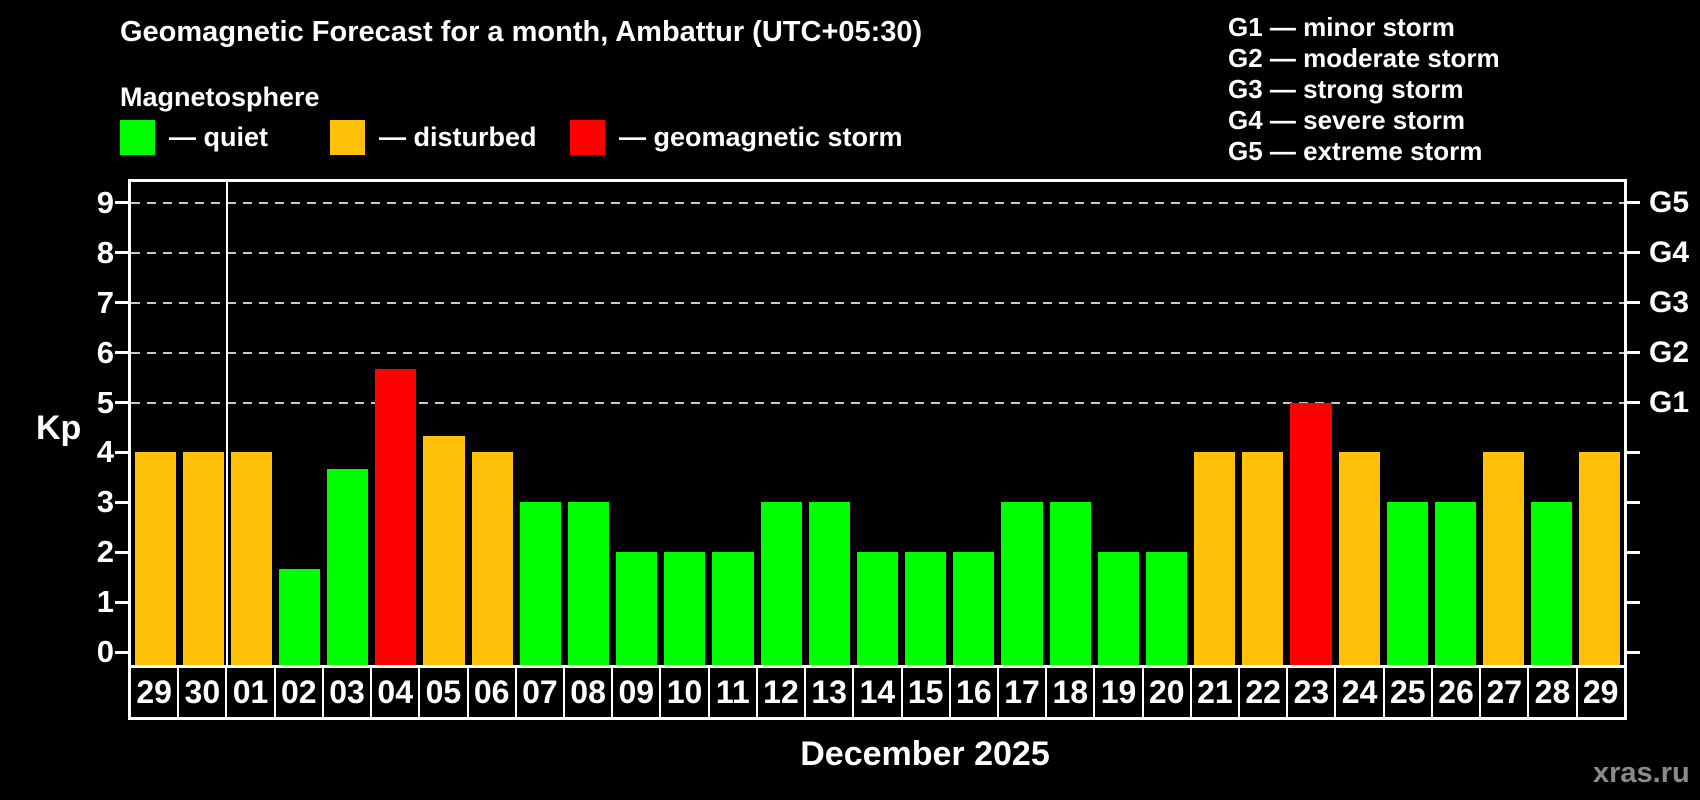 The image size is (1700, 800). I want to click on storm-color-swatch, so click(587, 137).